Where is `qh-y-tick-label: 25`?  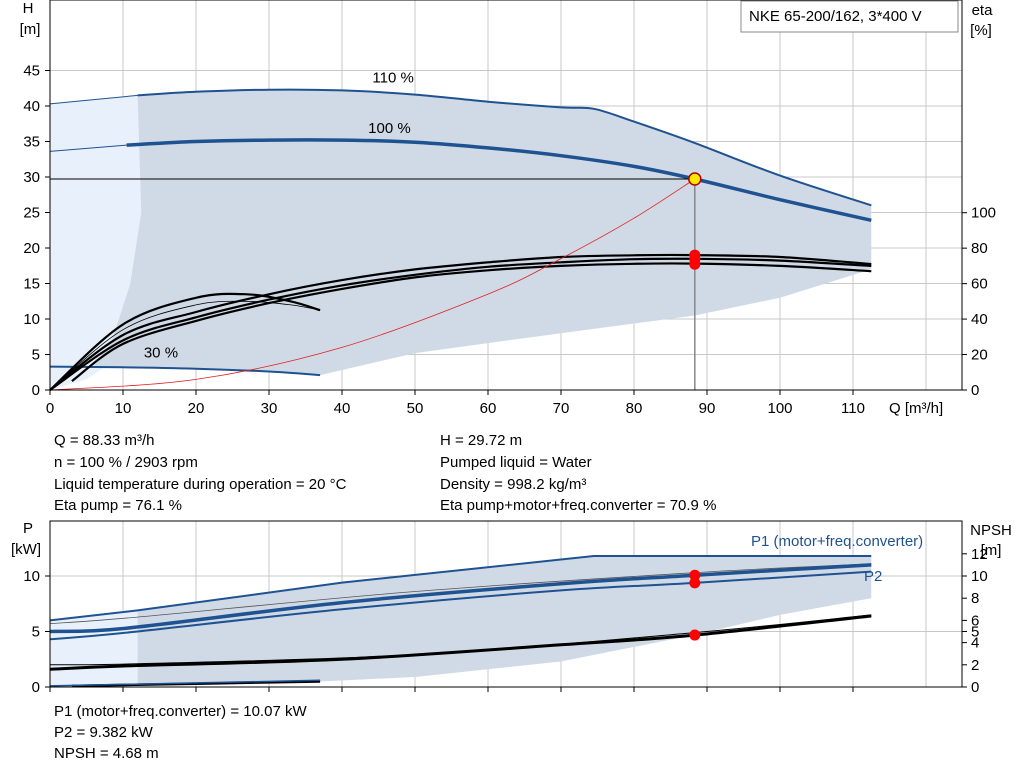 qh-y-tick-label: 25 is located at coordinates (31, 213).